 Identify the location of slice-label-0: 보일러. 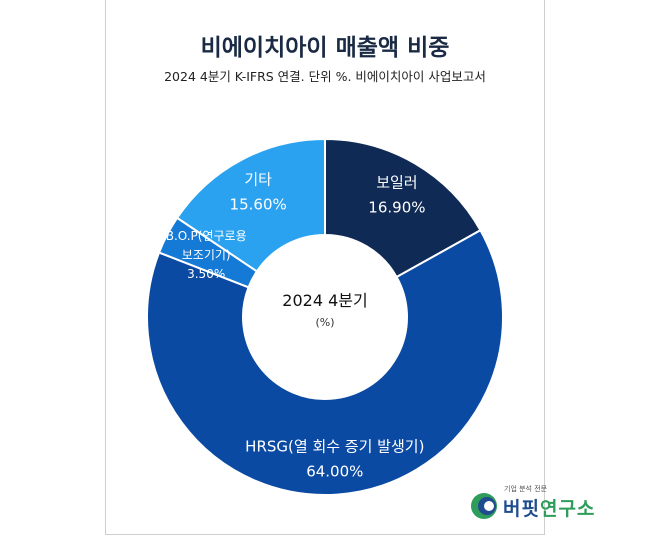
(396, 182).